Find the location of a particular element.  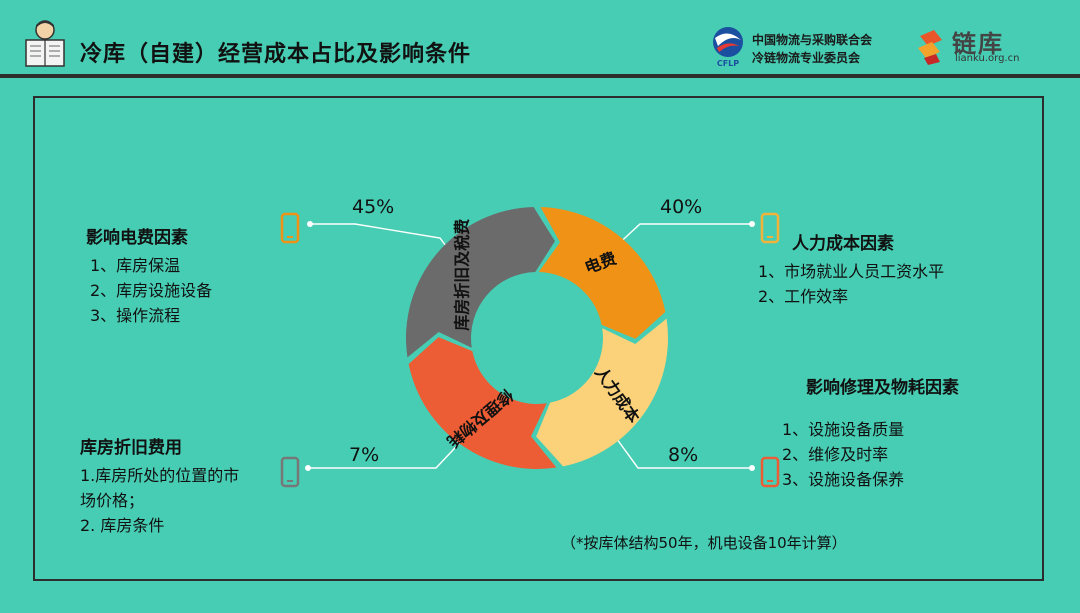

repair-item: 2、维修及时率 is located at coordinates (835, 454).